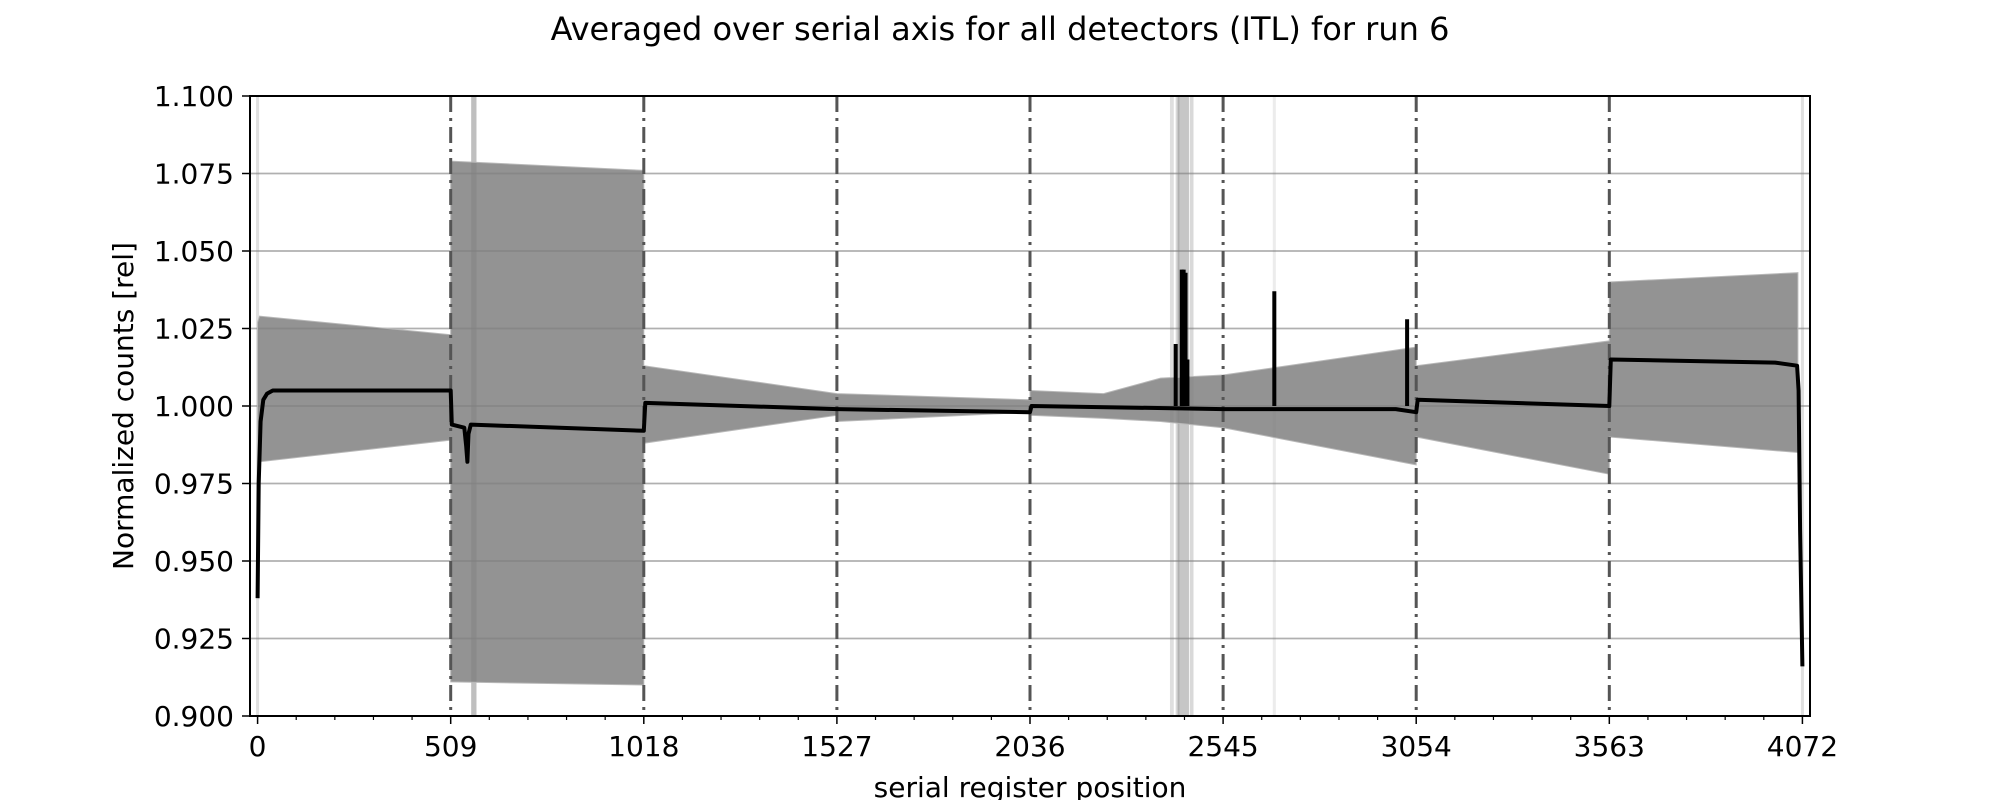 The height and width of the screenshot is (800, 2000). Describe the element at coordinates (1802, 406) in the screenshot. I see `vertical-band` at that location.